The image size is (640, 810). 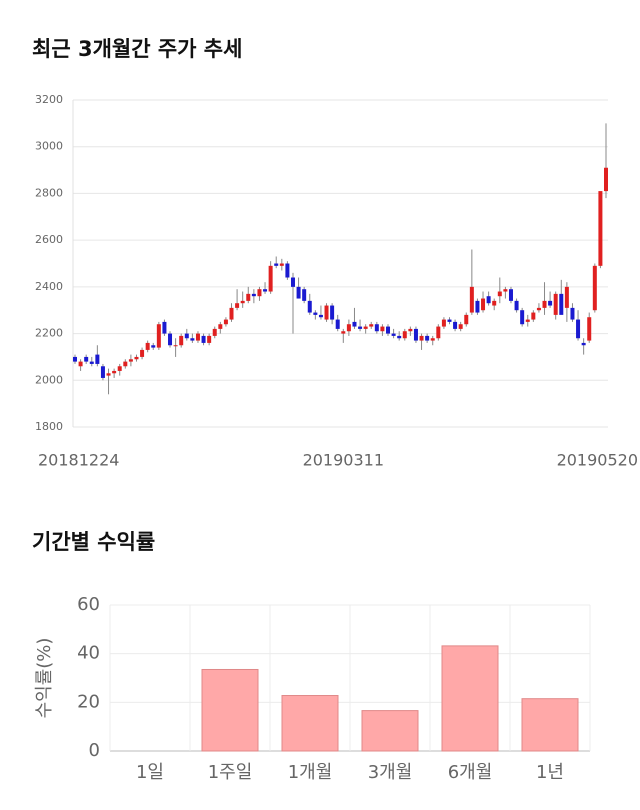 What do you see at coordinates (343, 460) in the screenshot?
I see `x-tick-label: 20190311` at bounding box center [343, 460].